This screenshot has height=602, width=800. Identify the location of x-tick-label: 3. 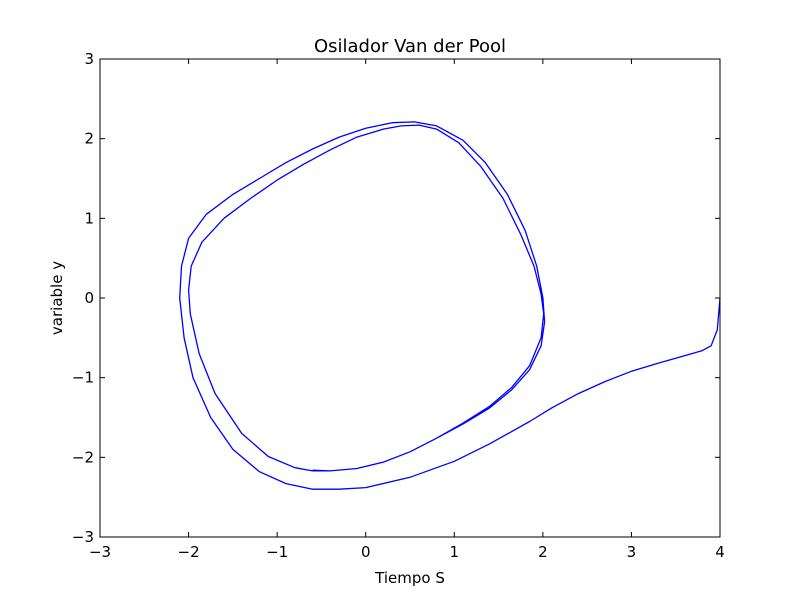
(632, 552).